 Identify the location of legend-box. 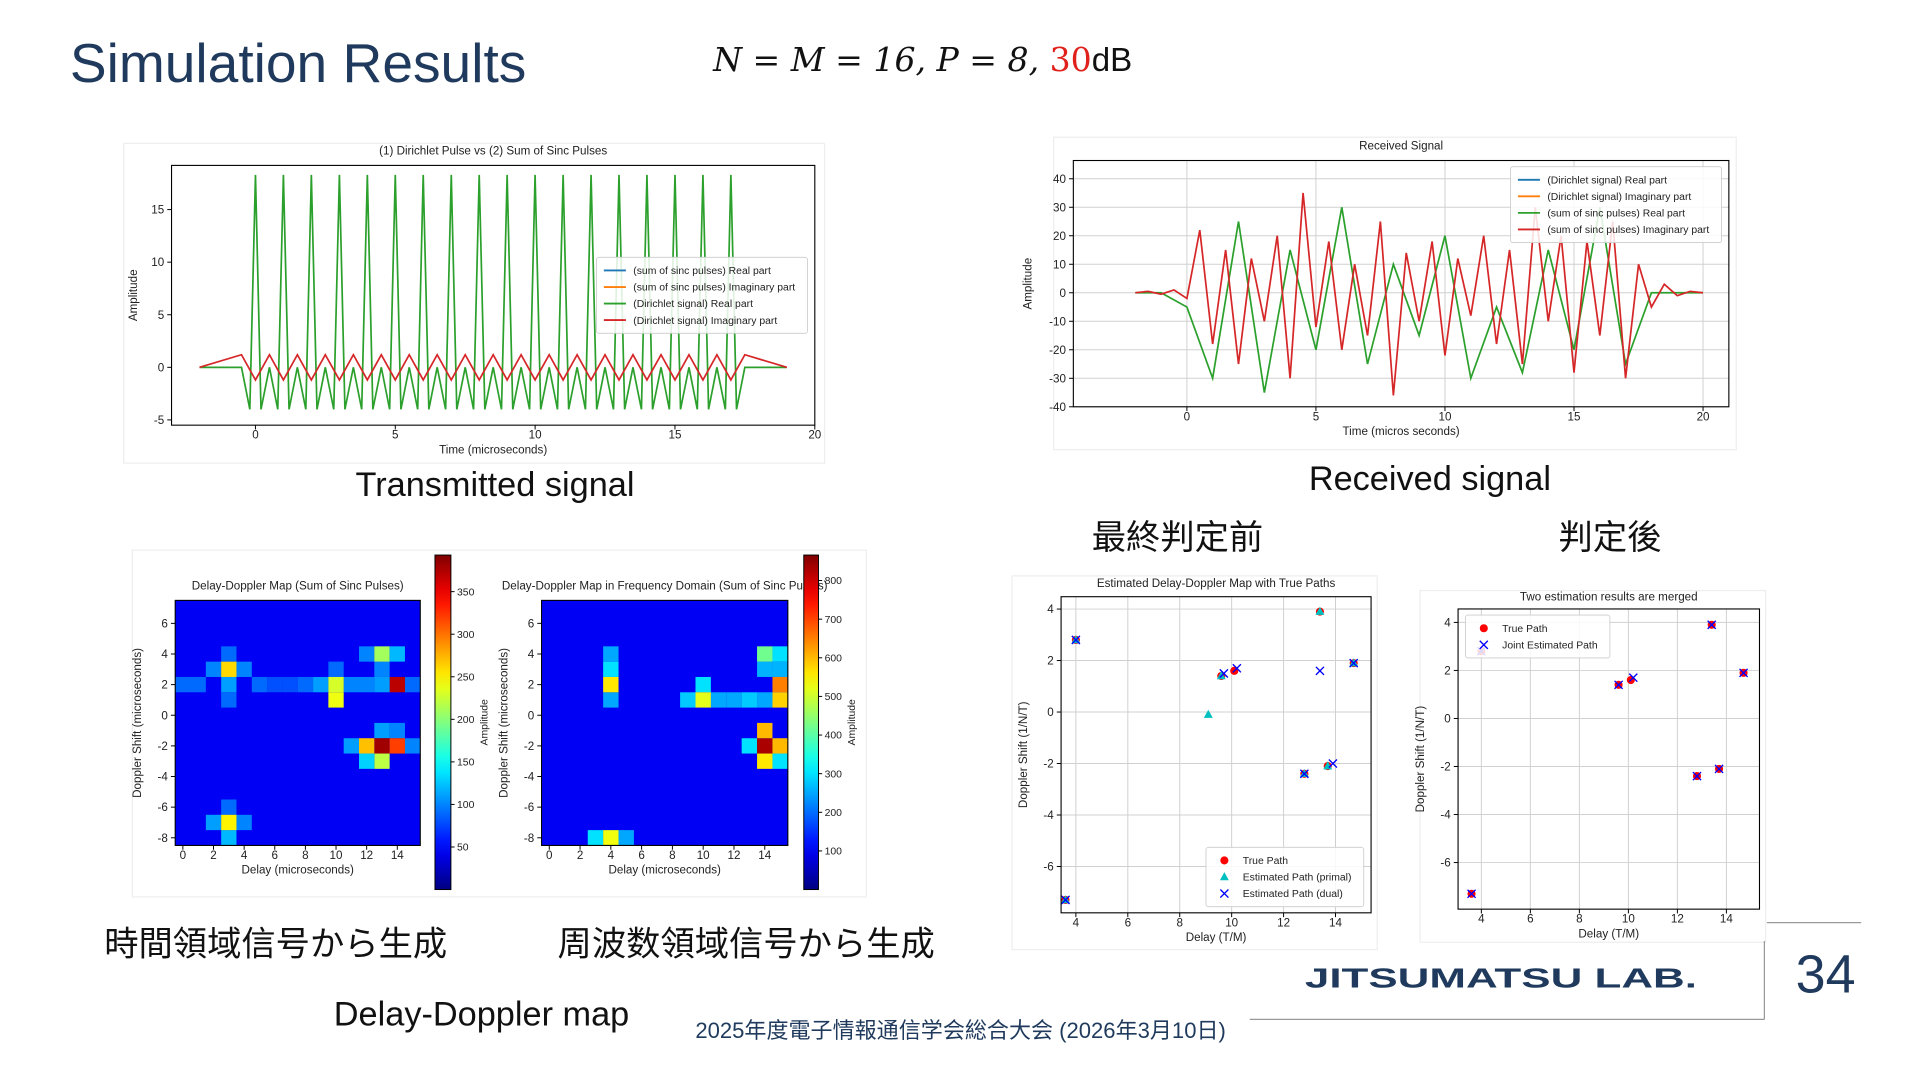
(702, 295).